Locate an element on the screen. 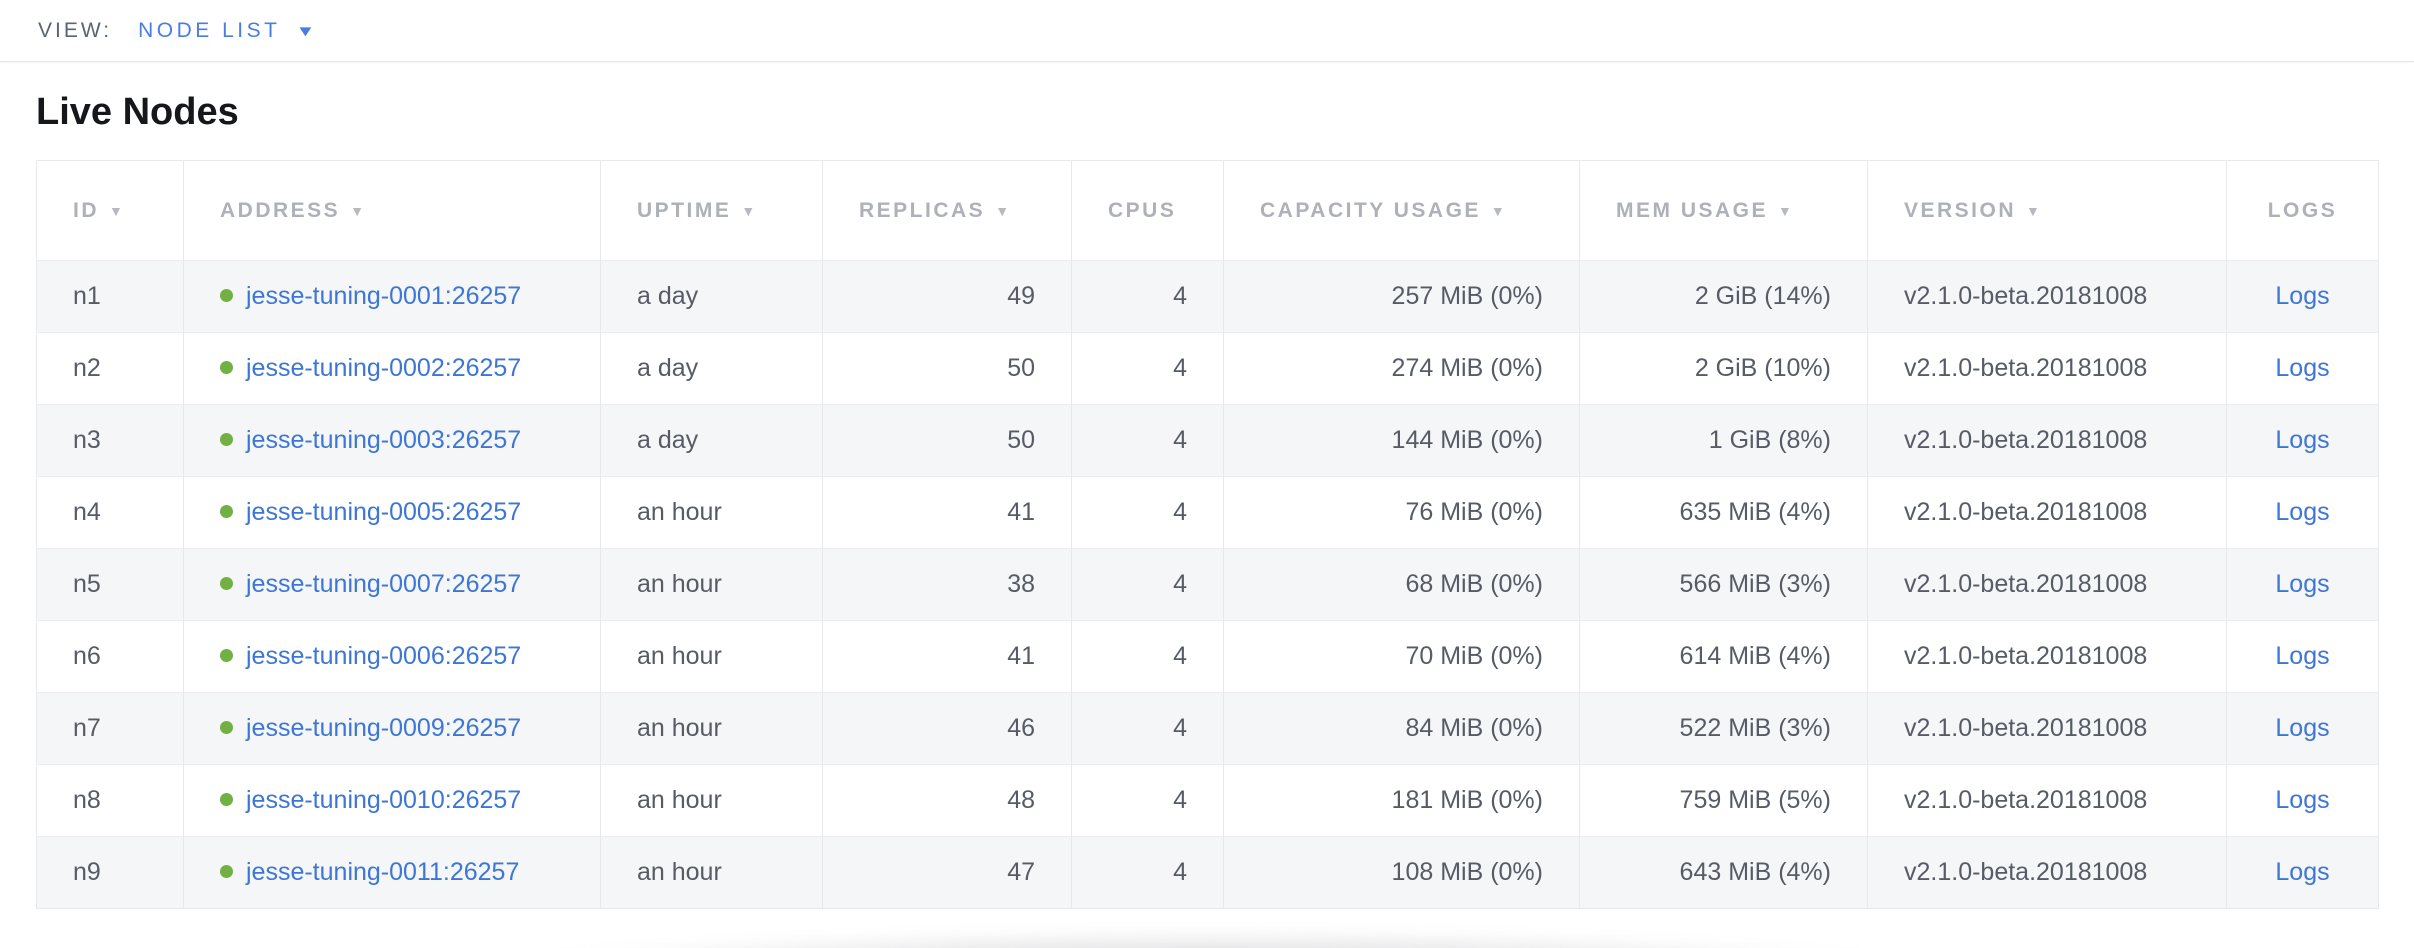 The height and width of the screenshot is (948, 2414). cell-replicas: 50 is located at coordinates (947, 440).